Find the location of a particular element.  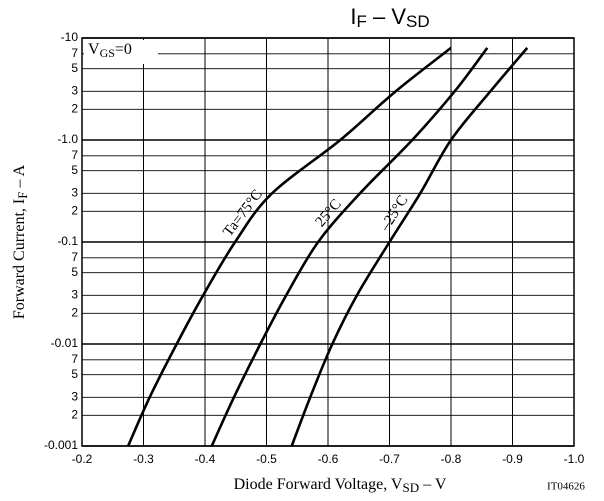

y-tick-label: -1.0 is located at coordinates (67, 139).